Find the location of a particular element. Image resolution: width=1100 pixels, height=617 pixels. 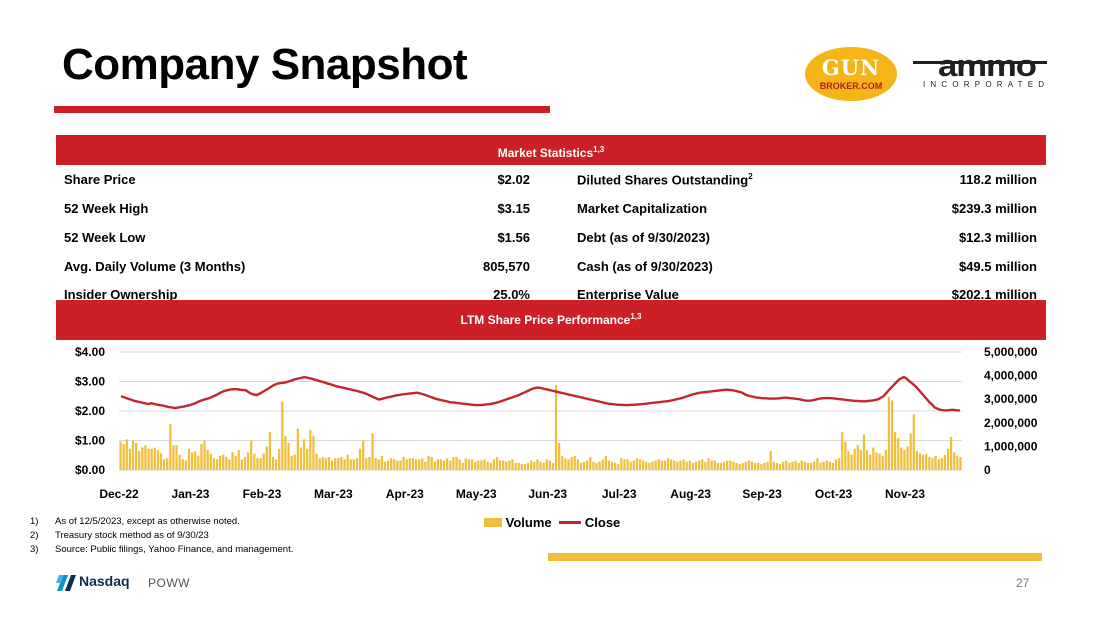

performance-sup: 1,3 is located at coordinates (636, 316).